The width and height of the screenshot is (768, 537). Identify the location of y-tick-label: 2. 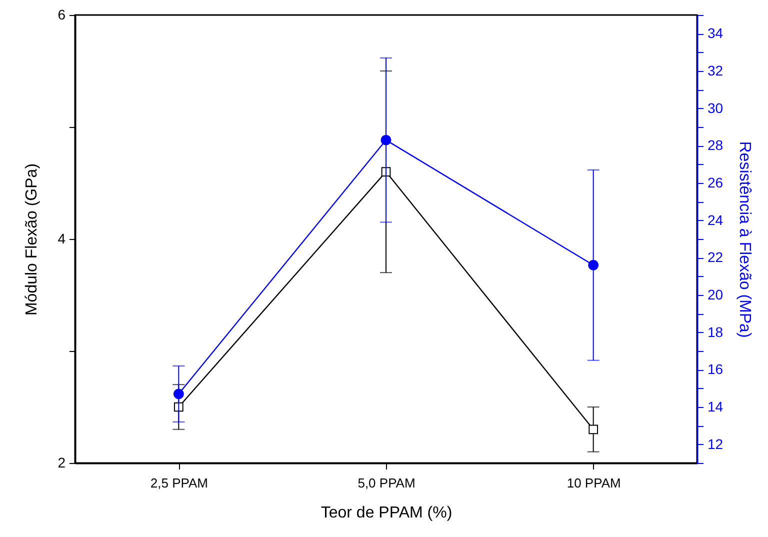
(62, 462).